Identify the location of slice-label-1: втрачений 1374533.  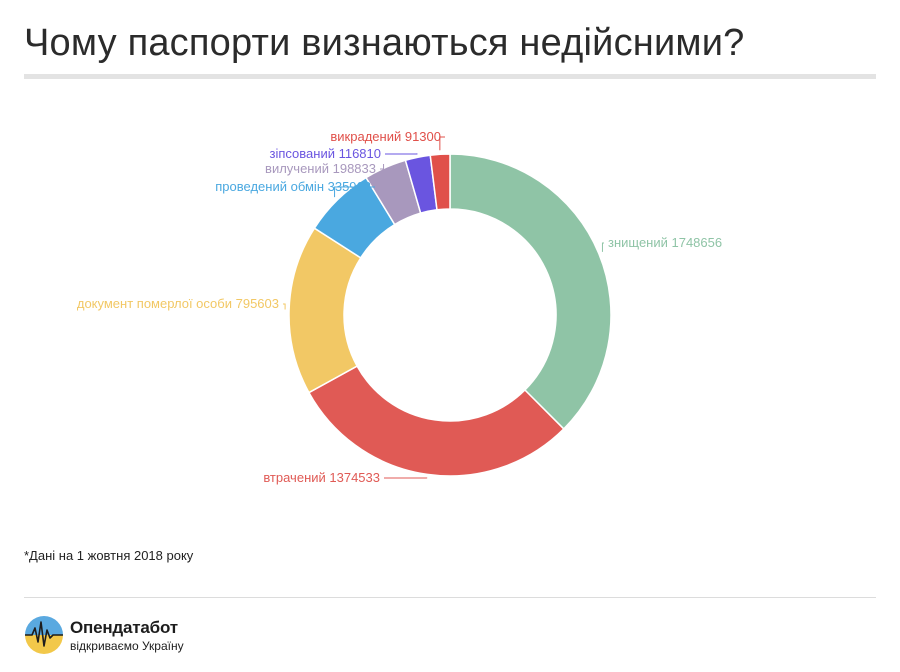
(321, 477).